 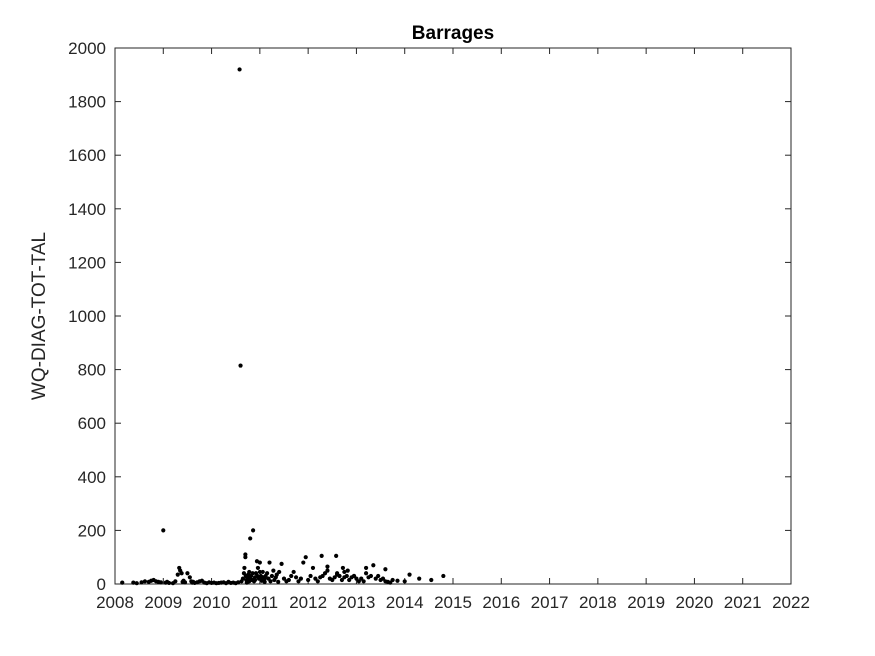 I want to click on x-tick-label: 2008, so click(x=115, y=602).